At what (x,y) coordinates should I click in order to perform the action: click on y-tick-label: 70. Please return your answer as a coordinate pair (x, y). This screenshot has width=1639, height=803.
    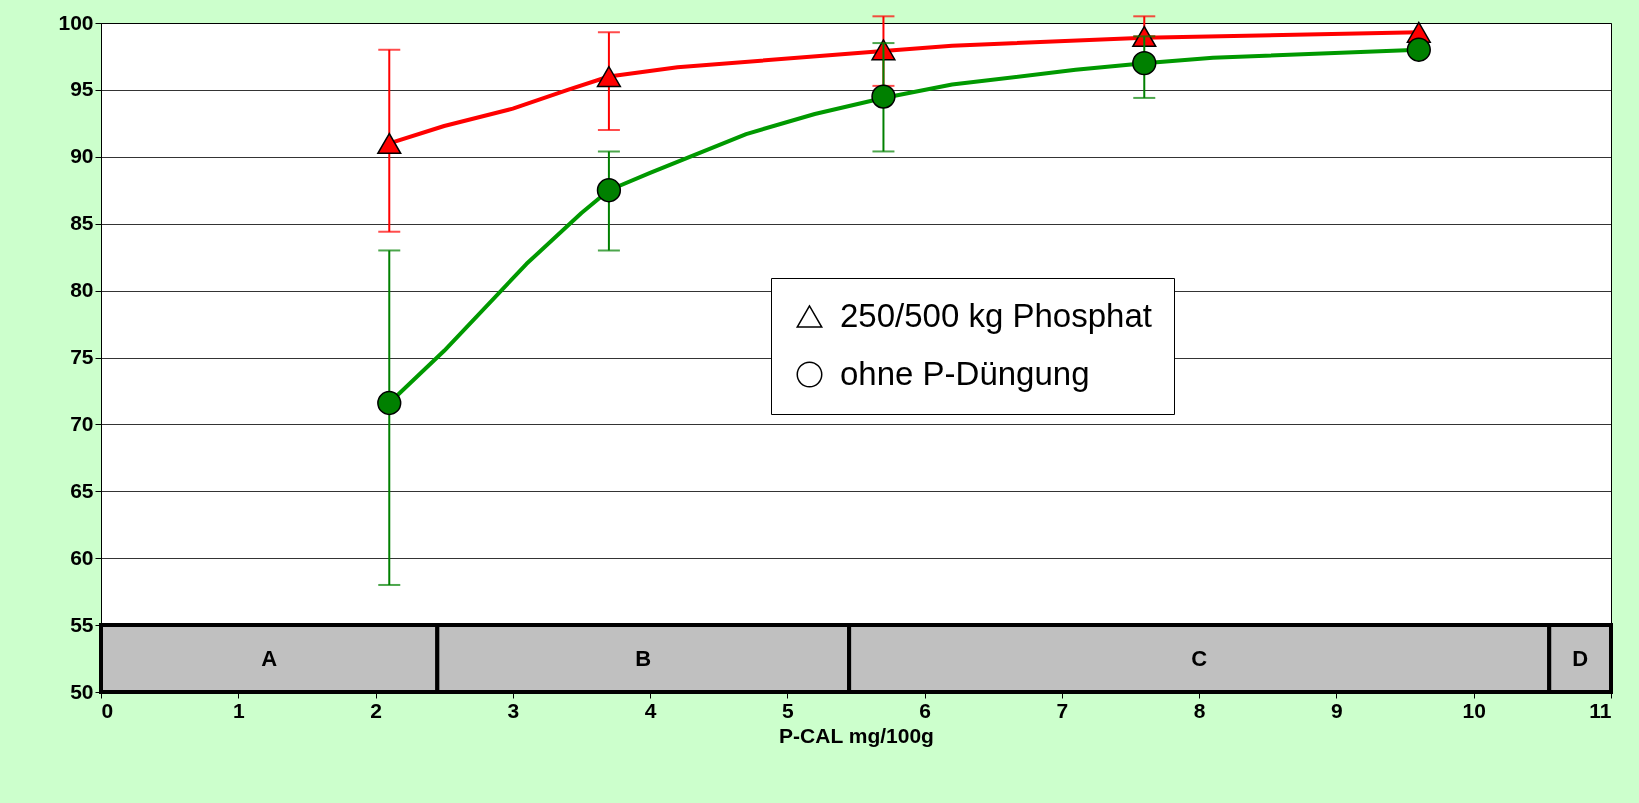
    Looking at the image, I should click on (82, 423).